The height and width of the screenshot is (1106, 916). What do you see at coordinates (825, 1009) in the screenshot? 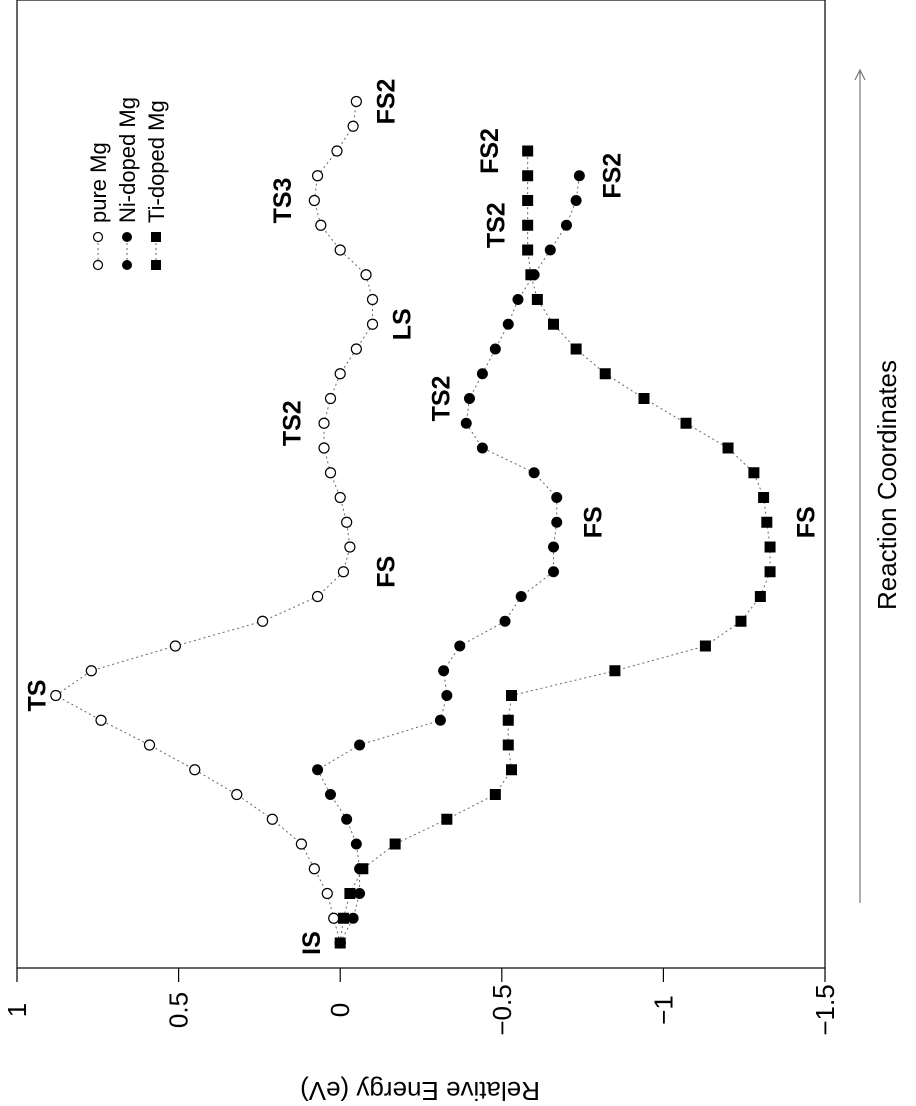
I see `y-tick-label: −1.5` at bounding box center [825, 1009].